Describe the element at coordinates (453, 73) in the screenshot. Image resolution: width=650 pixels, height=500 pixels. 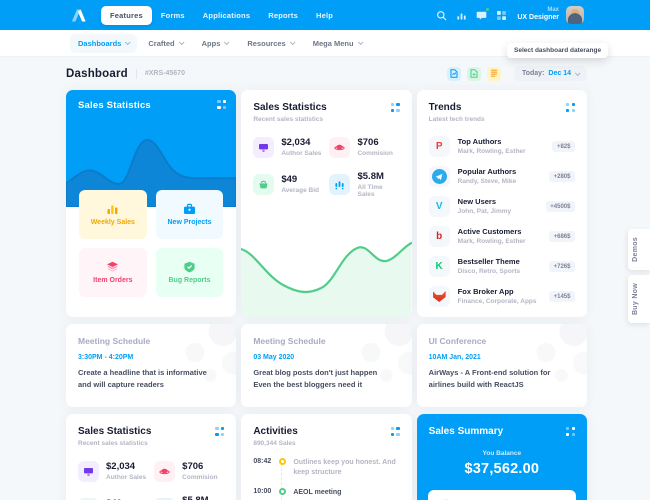
I see `chart-file-icon` at that location.